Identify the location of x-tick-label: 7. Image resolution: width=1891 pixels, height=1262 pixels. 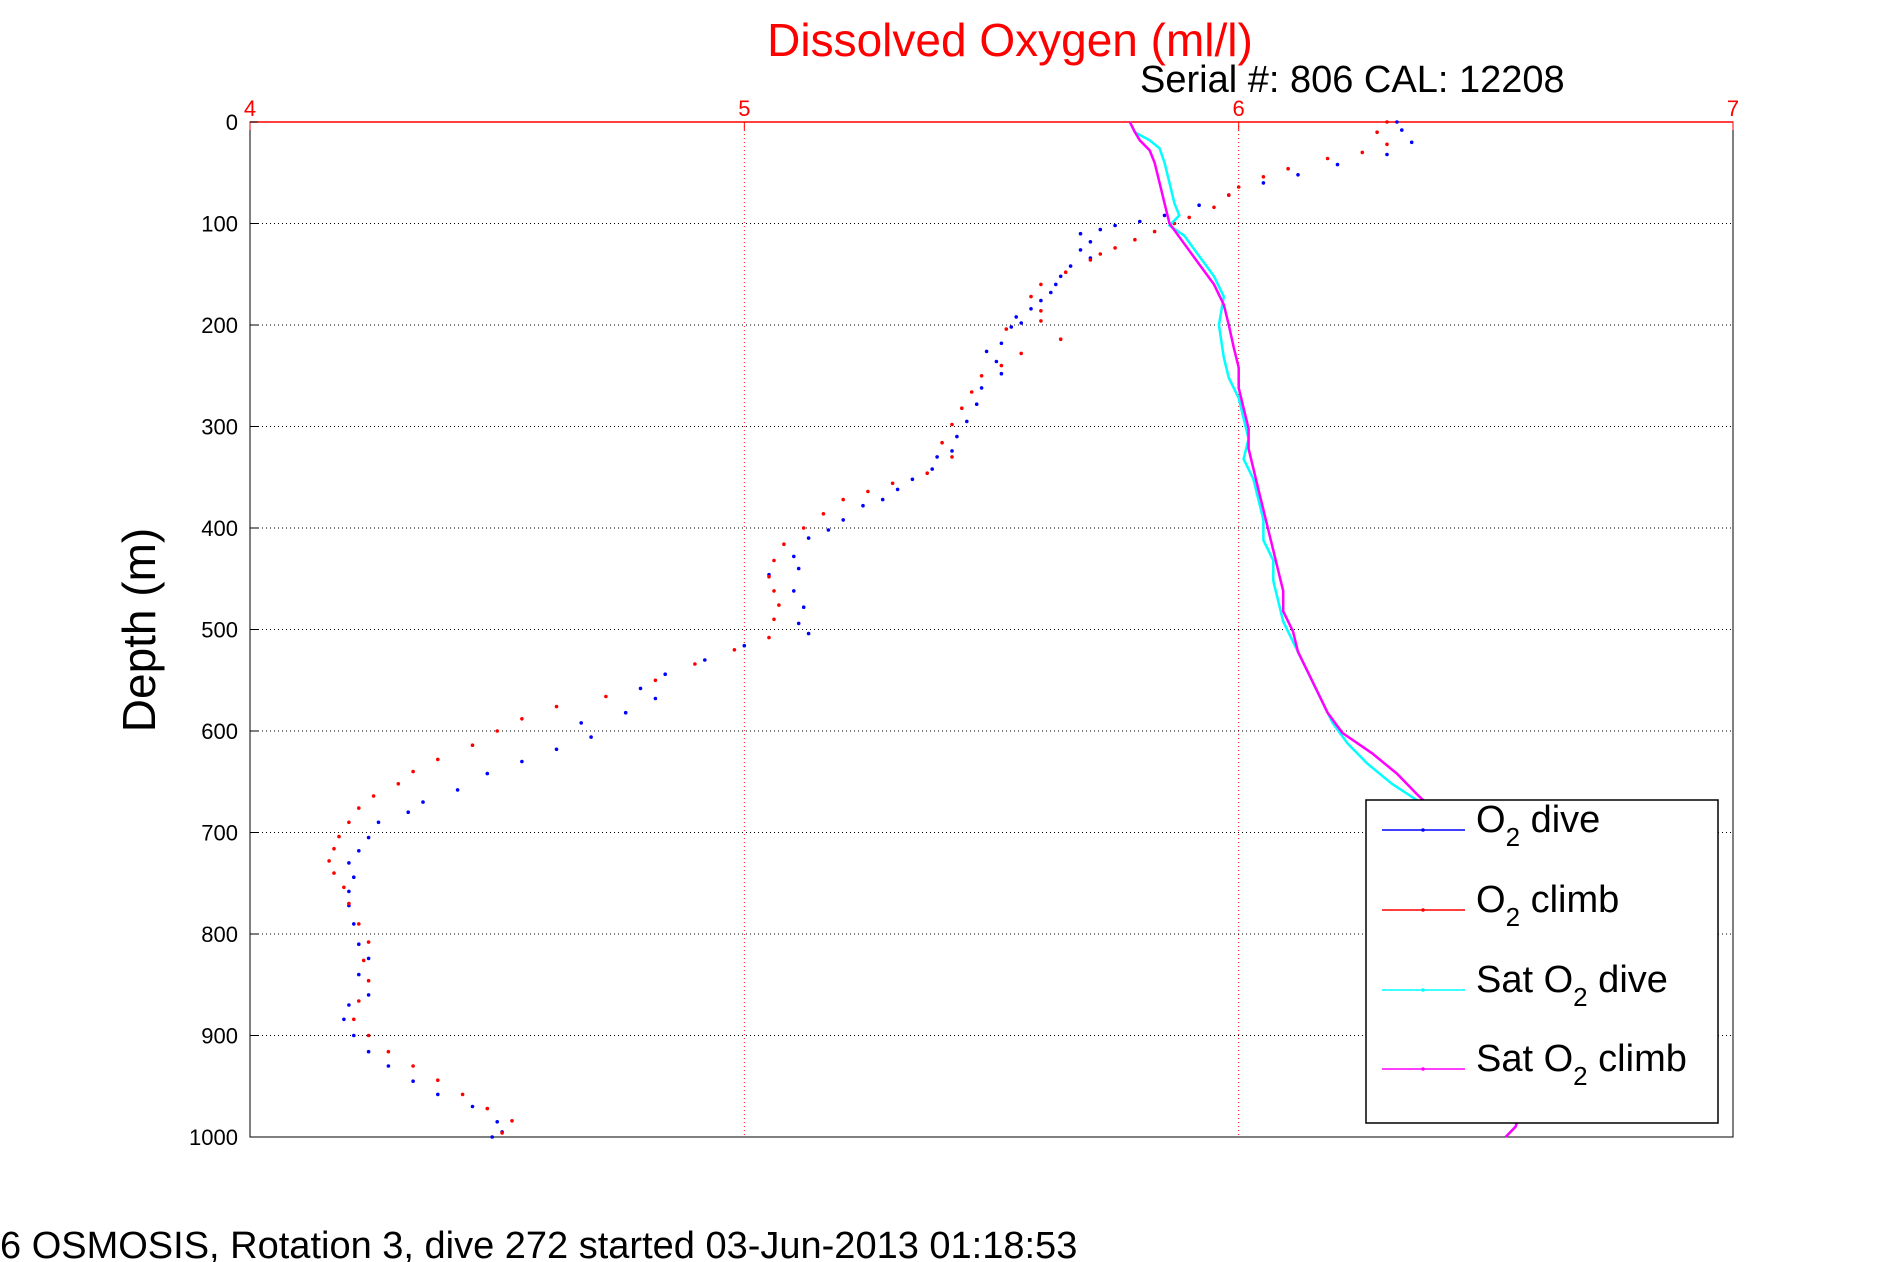
(1733, 108).